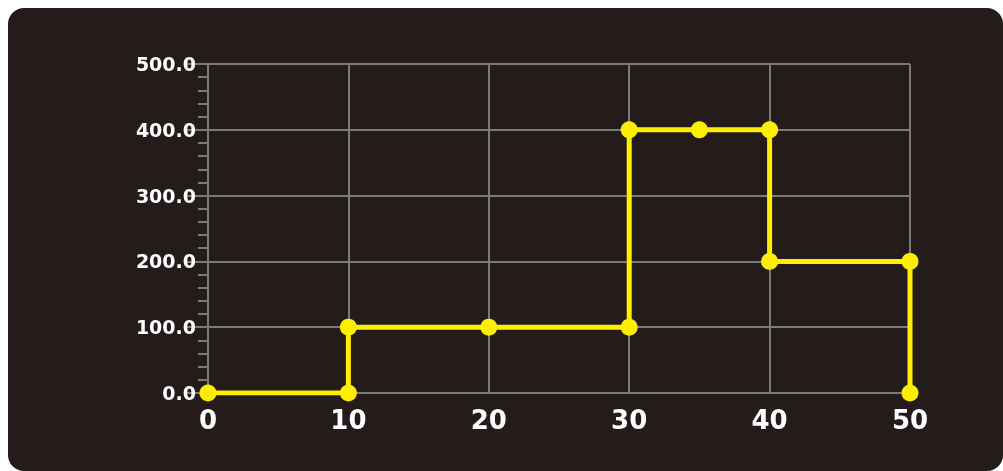  What do you see at coordinates (348, 420) in the screenshot?
I see `x-tick-label: 10` at bounding box center [348, 420].